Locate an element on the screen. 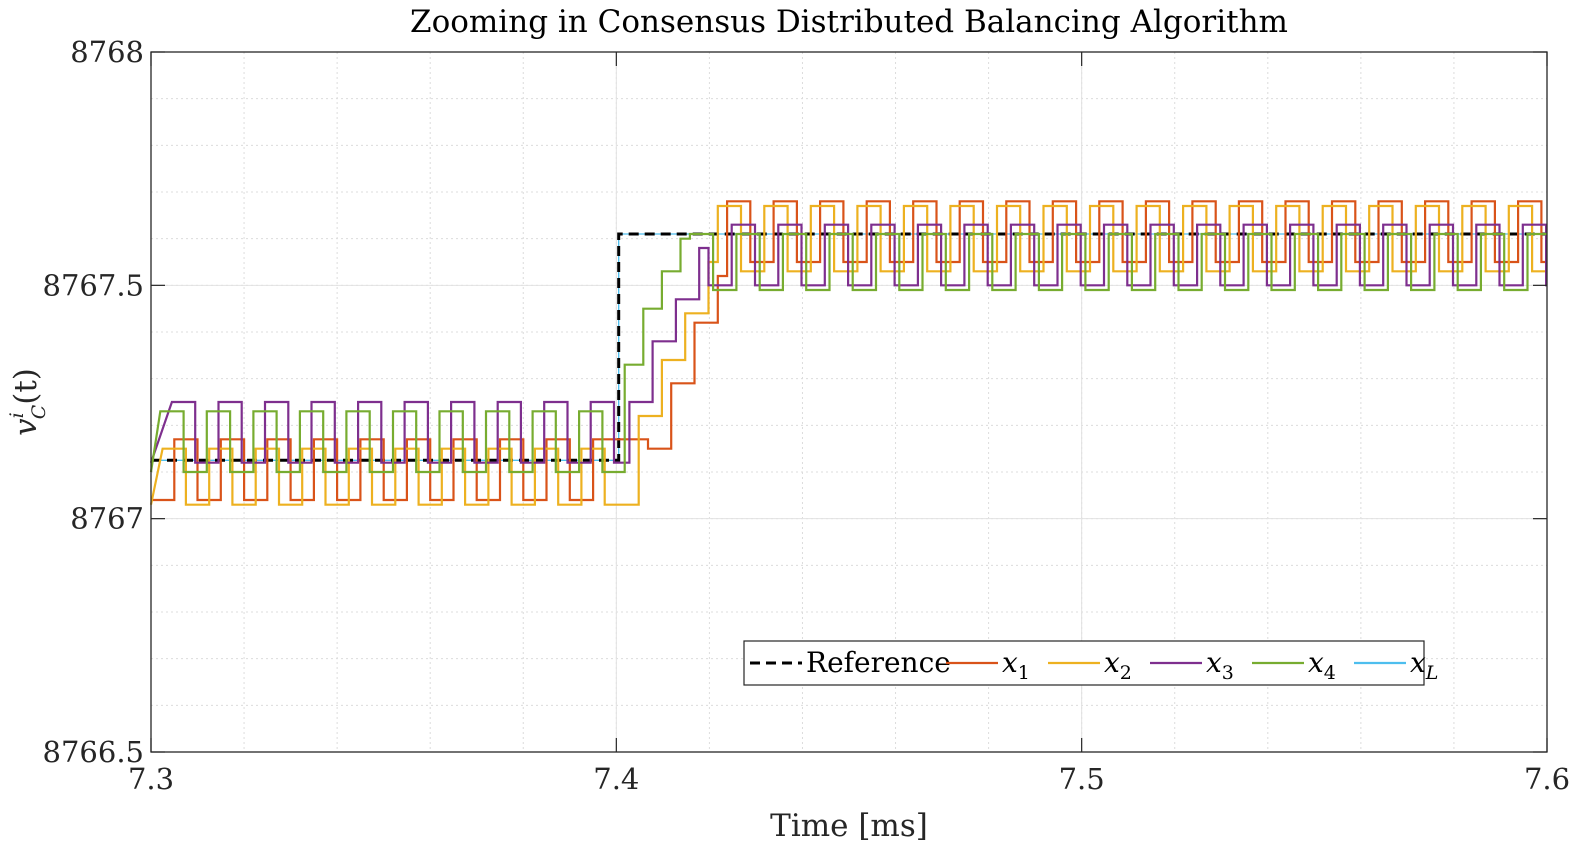 The height and width of the screenshot is (857, 1586). legend: Reference x1 x2 x3 x4 xL is located at coordinates (1090, 663).